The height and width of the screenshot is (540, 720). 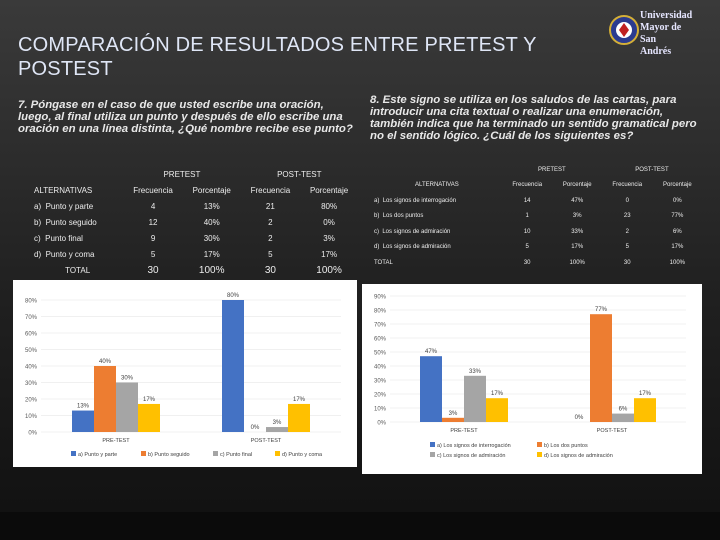 I want to click on pretest-header: PRETEST, so click(x=182, y=174).